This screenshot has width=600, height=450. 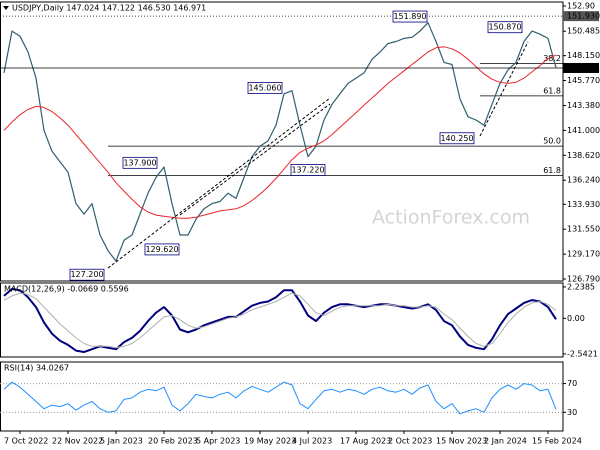 I want to click on annotation-label: 151.890, so click(x=409, y=16).